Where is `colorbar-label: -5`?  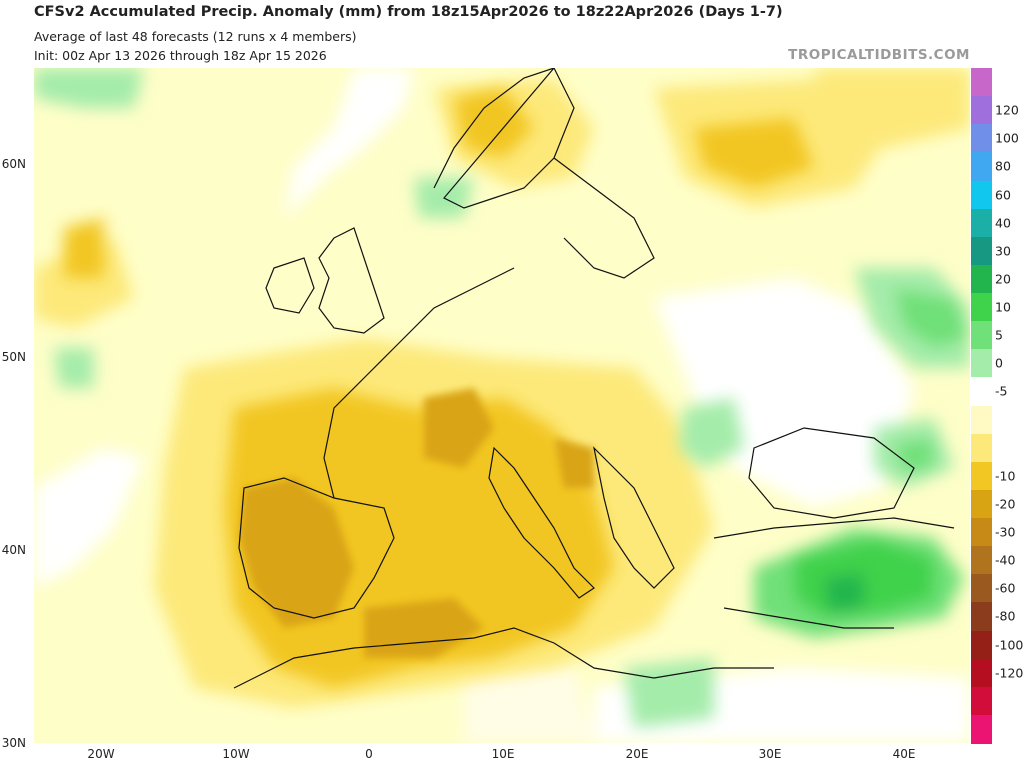 colorbar-label: -5 is located at coordinates (1001, 391).